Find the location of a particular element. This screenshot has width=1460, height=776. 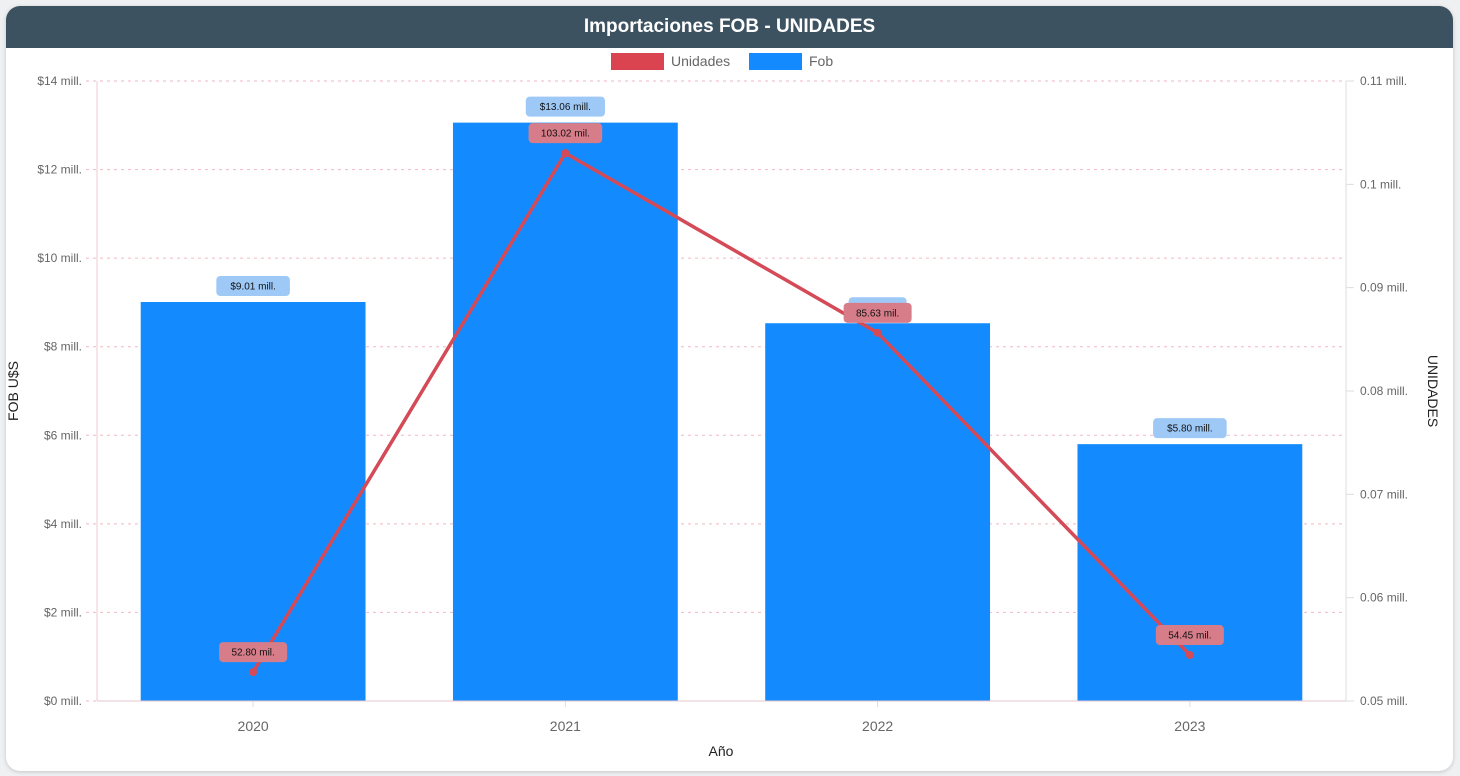

y-tick-label: $6 mill. is located at coordinates (63, 435).